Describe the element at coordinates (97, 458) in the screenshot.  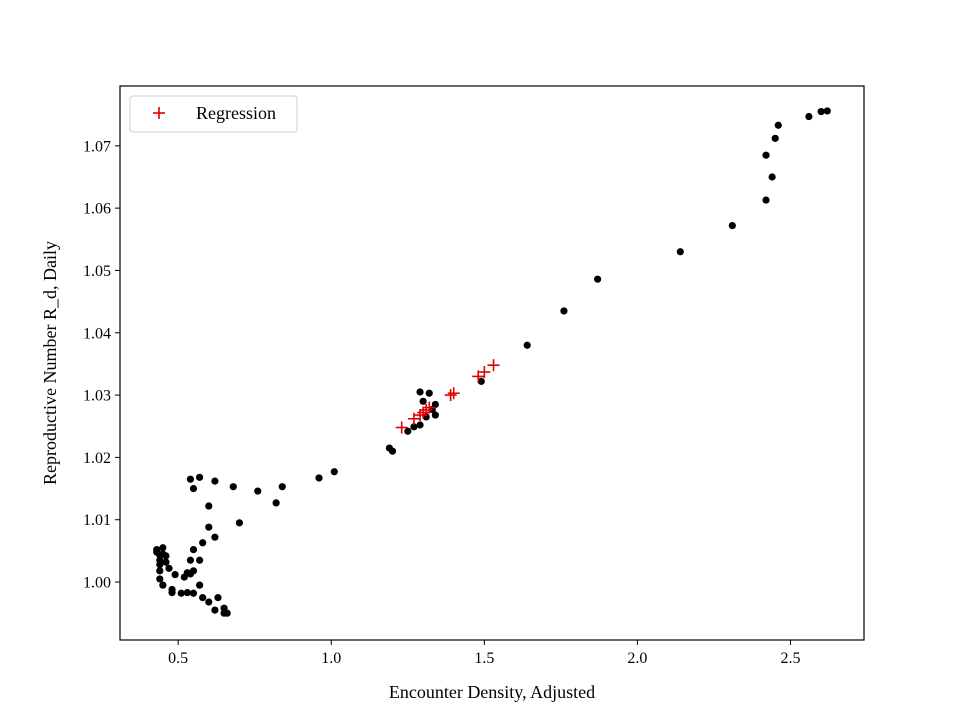
I see `y-tick-label: 1.02` at that location.